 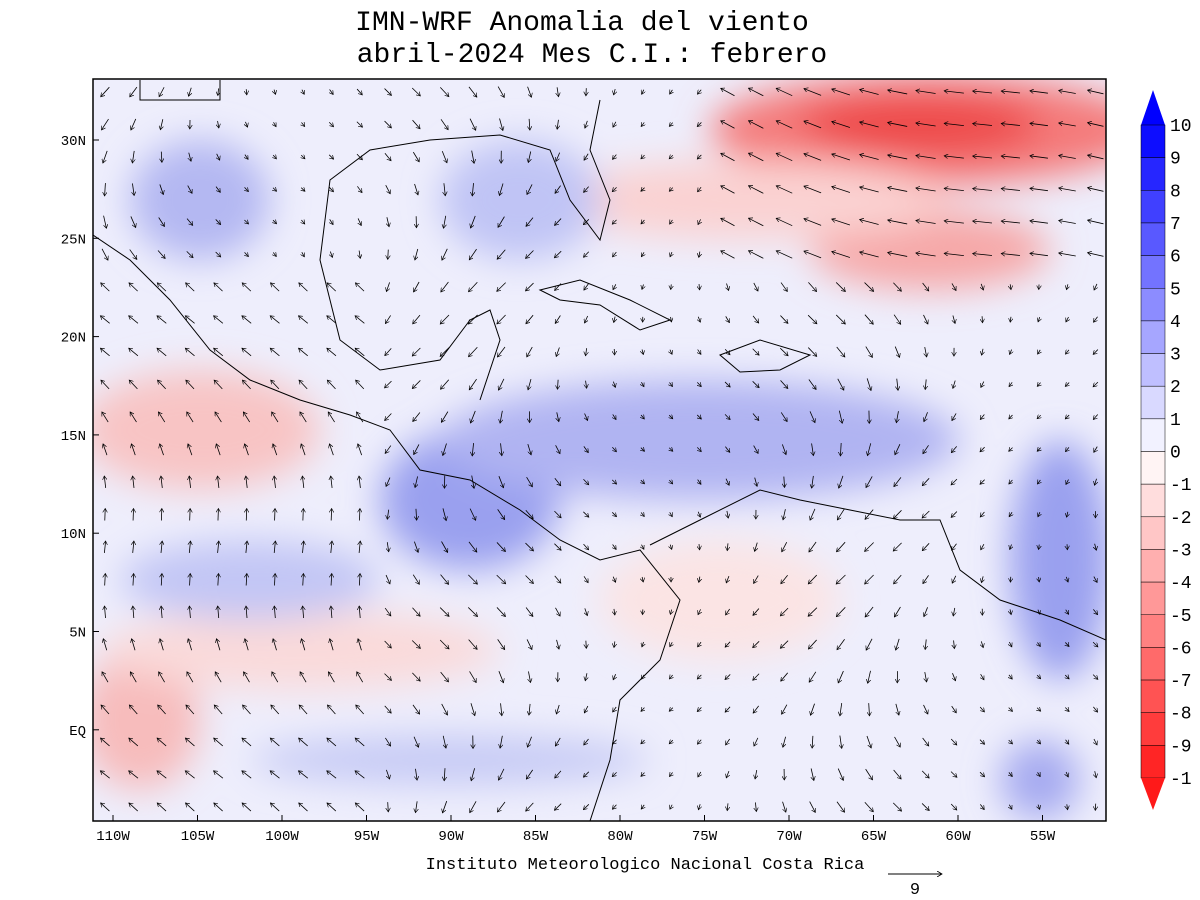 I want to click on lon-label: 110W, so click(x=113, y=837).